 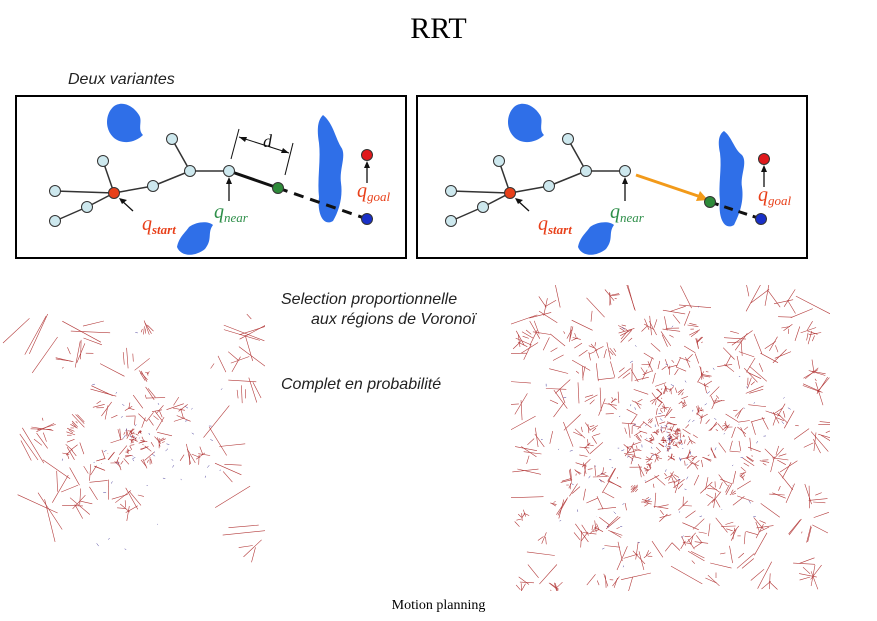 What do you see at coordinates (393, 319) in the screenshot?
I see `bullet-voronoi-line2: aux régions de Voronoï` at bounding box center [393, 319].